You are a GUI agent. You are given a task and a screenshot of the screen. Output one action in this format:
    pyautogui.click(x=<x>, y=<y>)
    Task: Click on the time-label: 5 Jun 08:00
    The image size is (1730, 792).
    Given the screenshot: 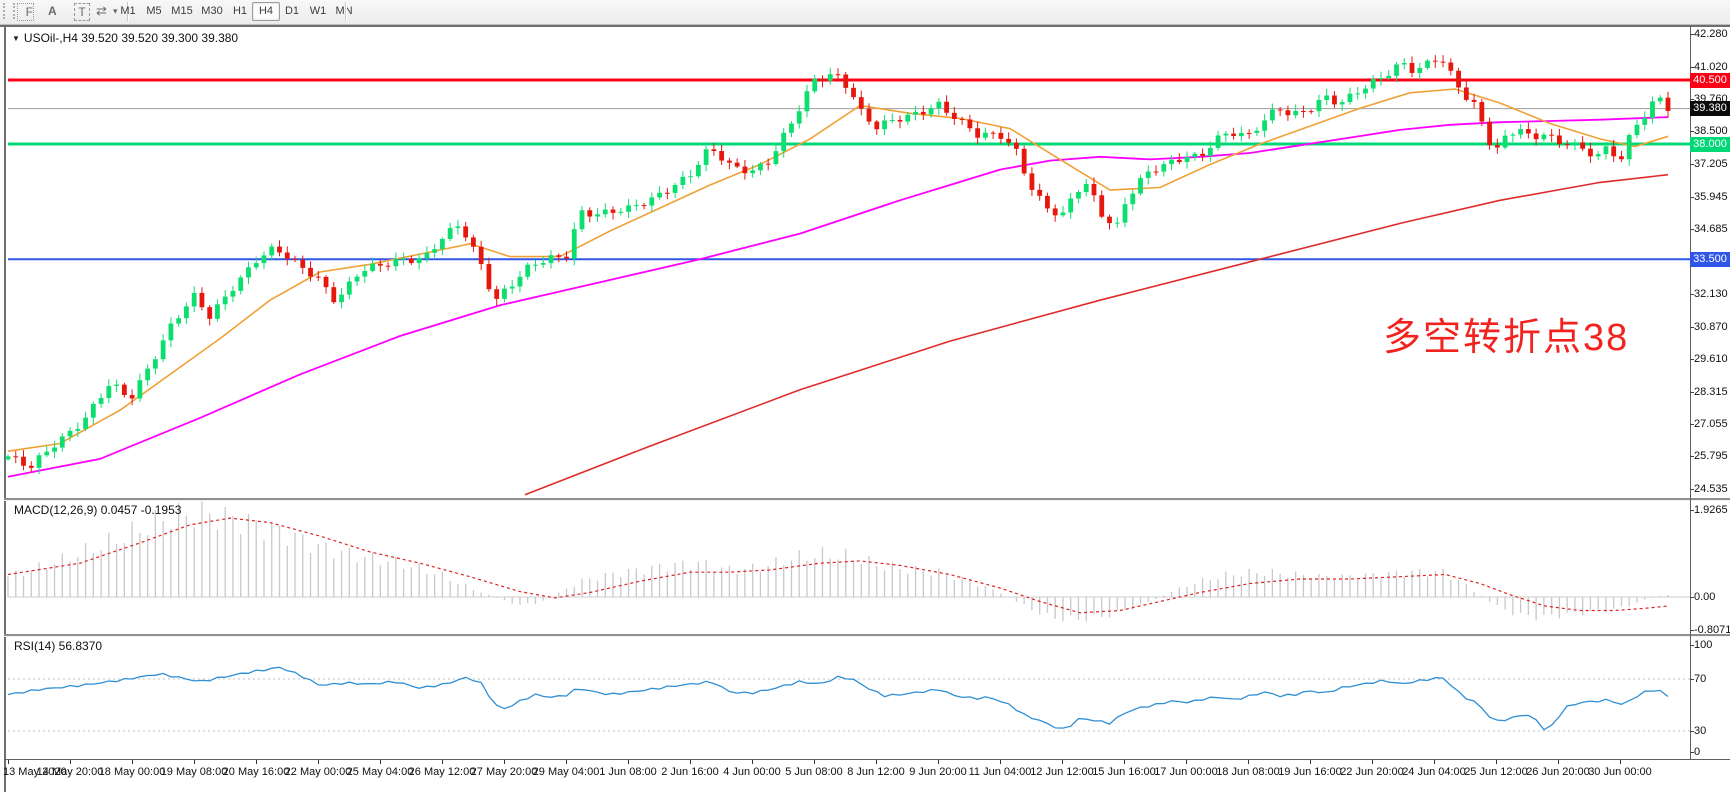 What is the action you would take?
    pyautogui.click(x=814, y=772)
    